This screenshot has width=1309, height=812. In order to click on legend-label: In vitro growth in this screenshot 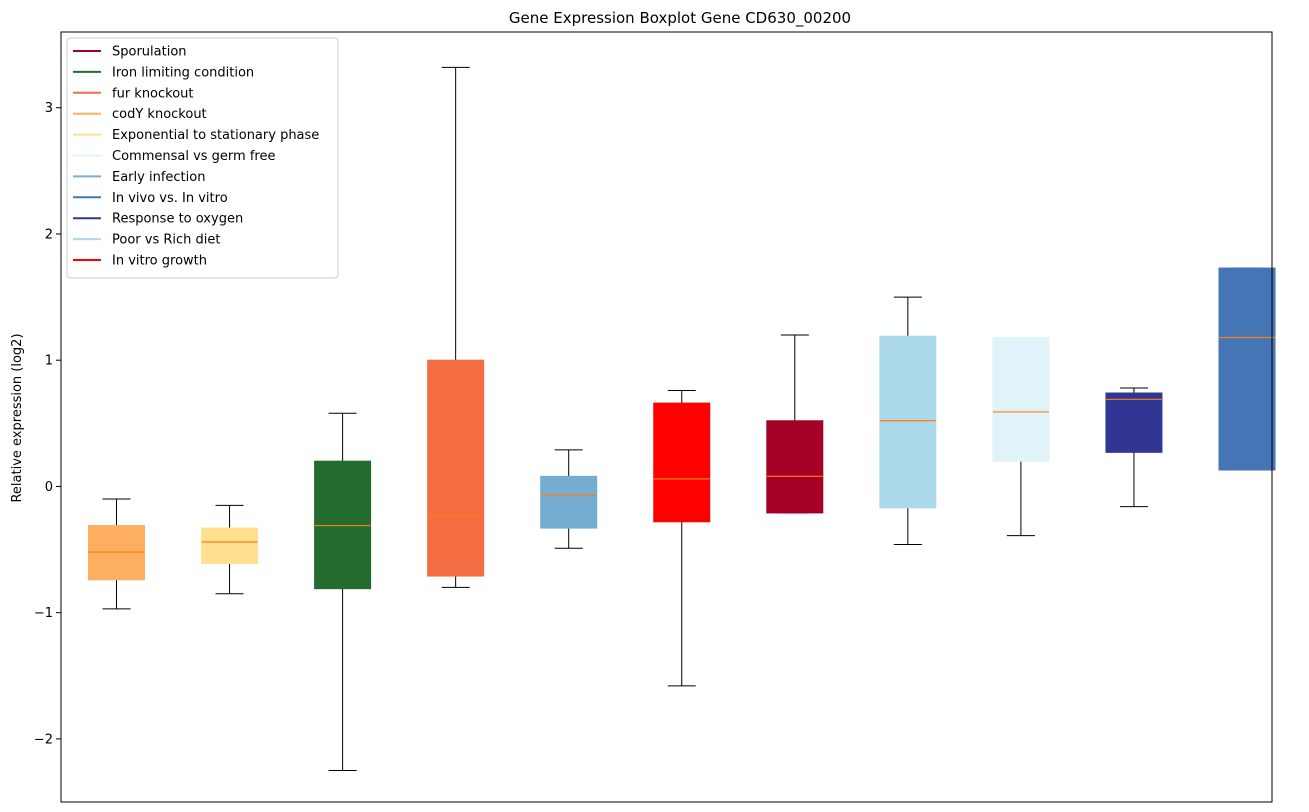, I will do `click(159, 261)`.